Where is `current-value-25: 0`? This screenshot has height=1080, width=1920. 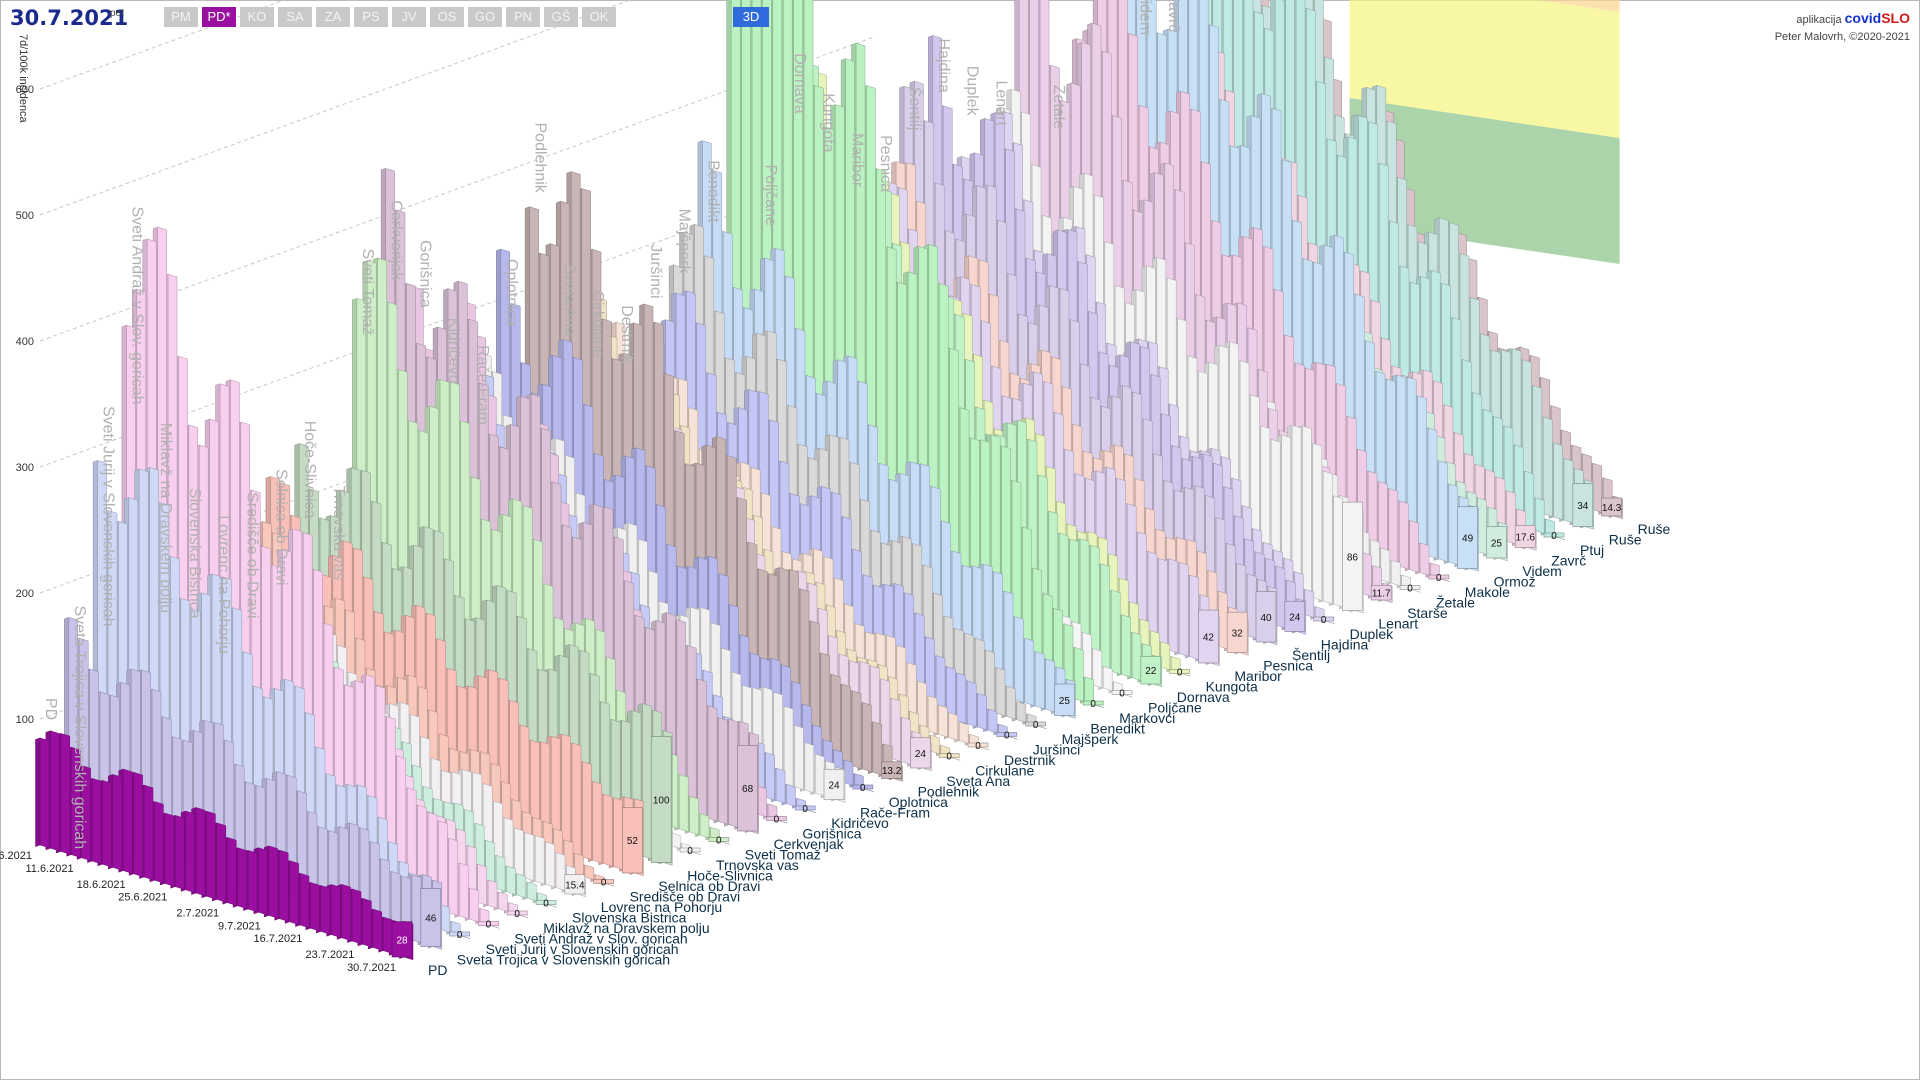
current-value-25: 0 is located at coordinates (1122, 694).